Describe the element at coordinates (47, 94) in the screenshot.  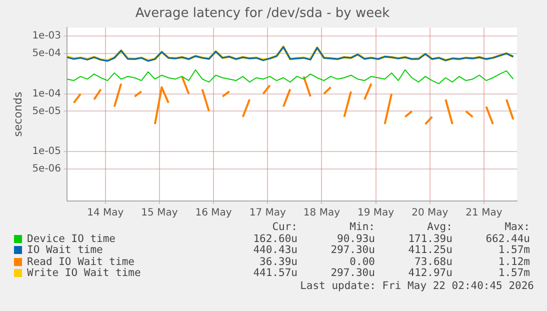
I see `y-tick-label: 1e-04` at that location.